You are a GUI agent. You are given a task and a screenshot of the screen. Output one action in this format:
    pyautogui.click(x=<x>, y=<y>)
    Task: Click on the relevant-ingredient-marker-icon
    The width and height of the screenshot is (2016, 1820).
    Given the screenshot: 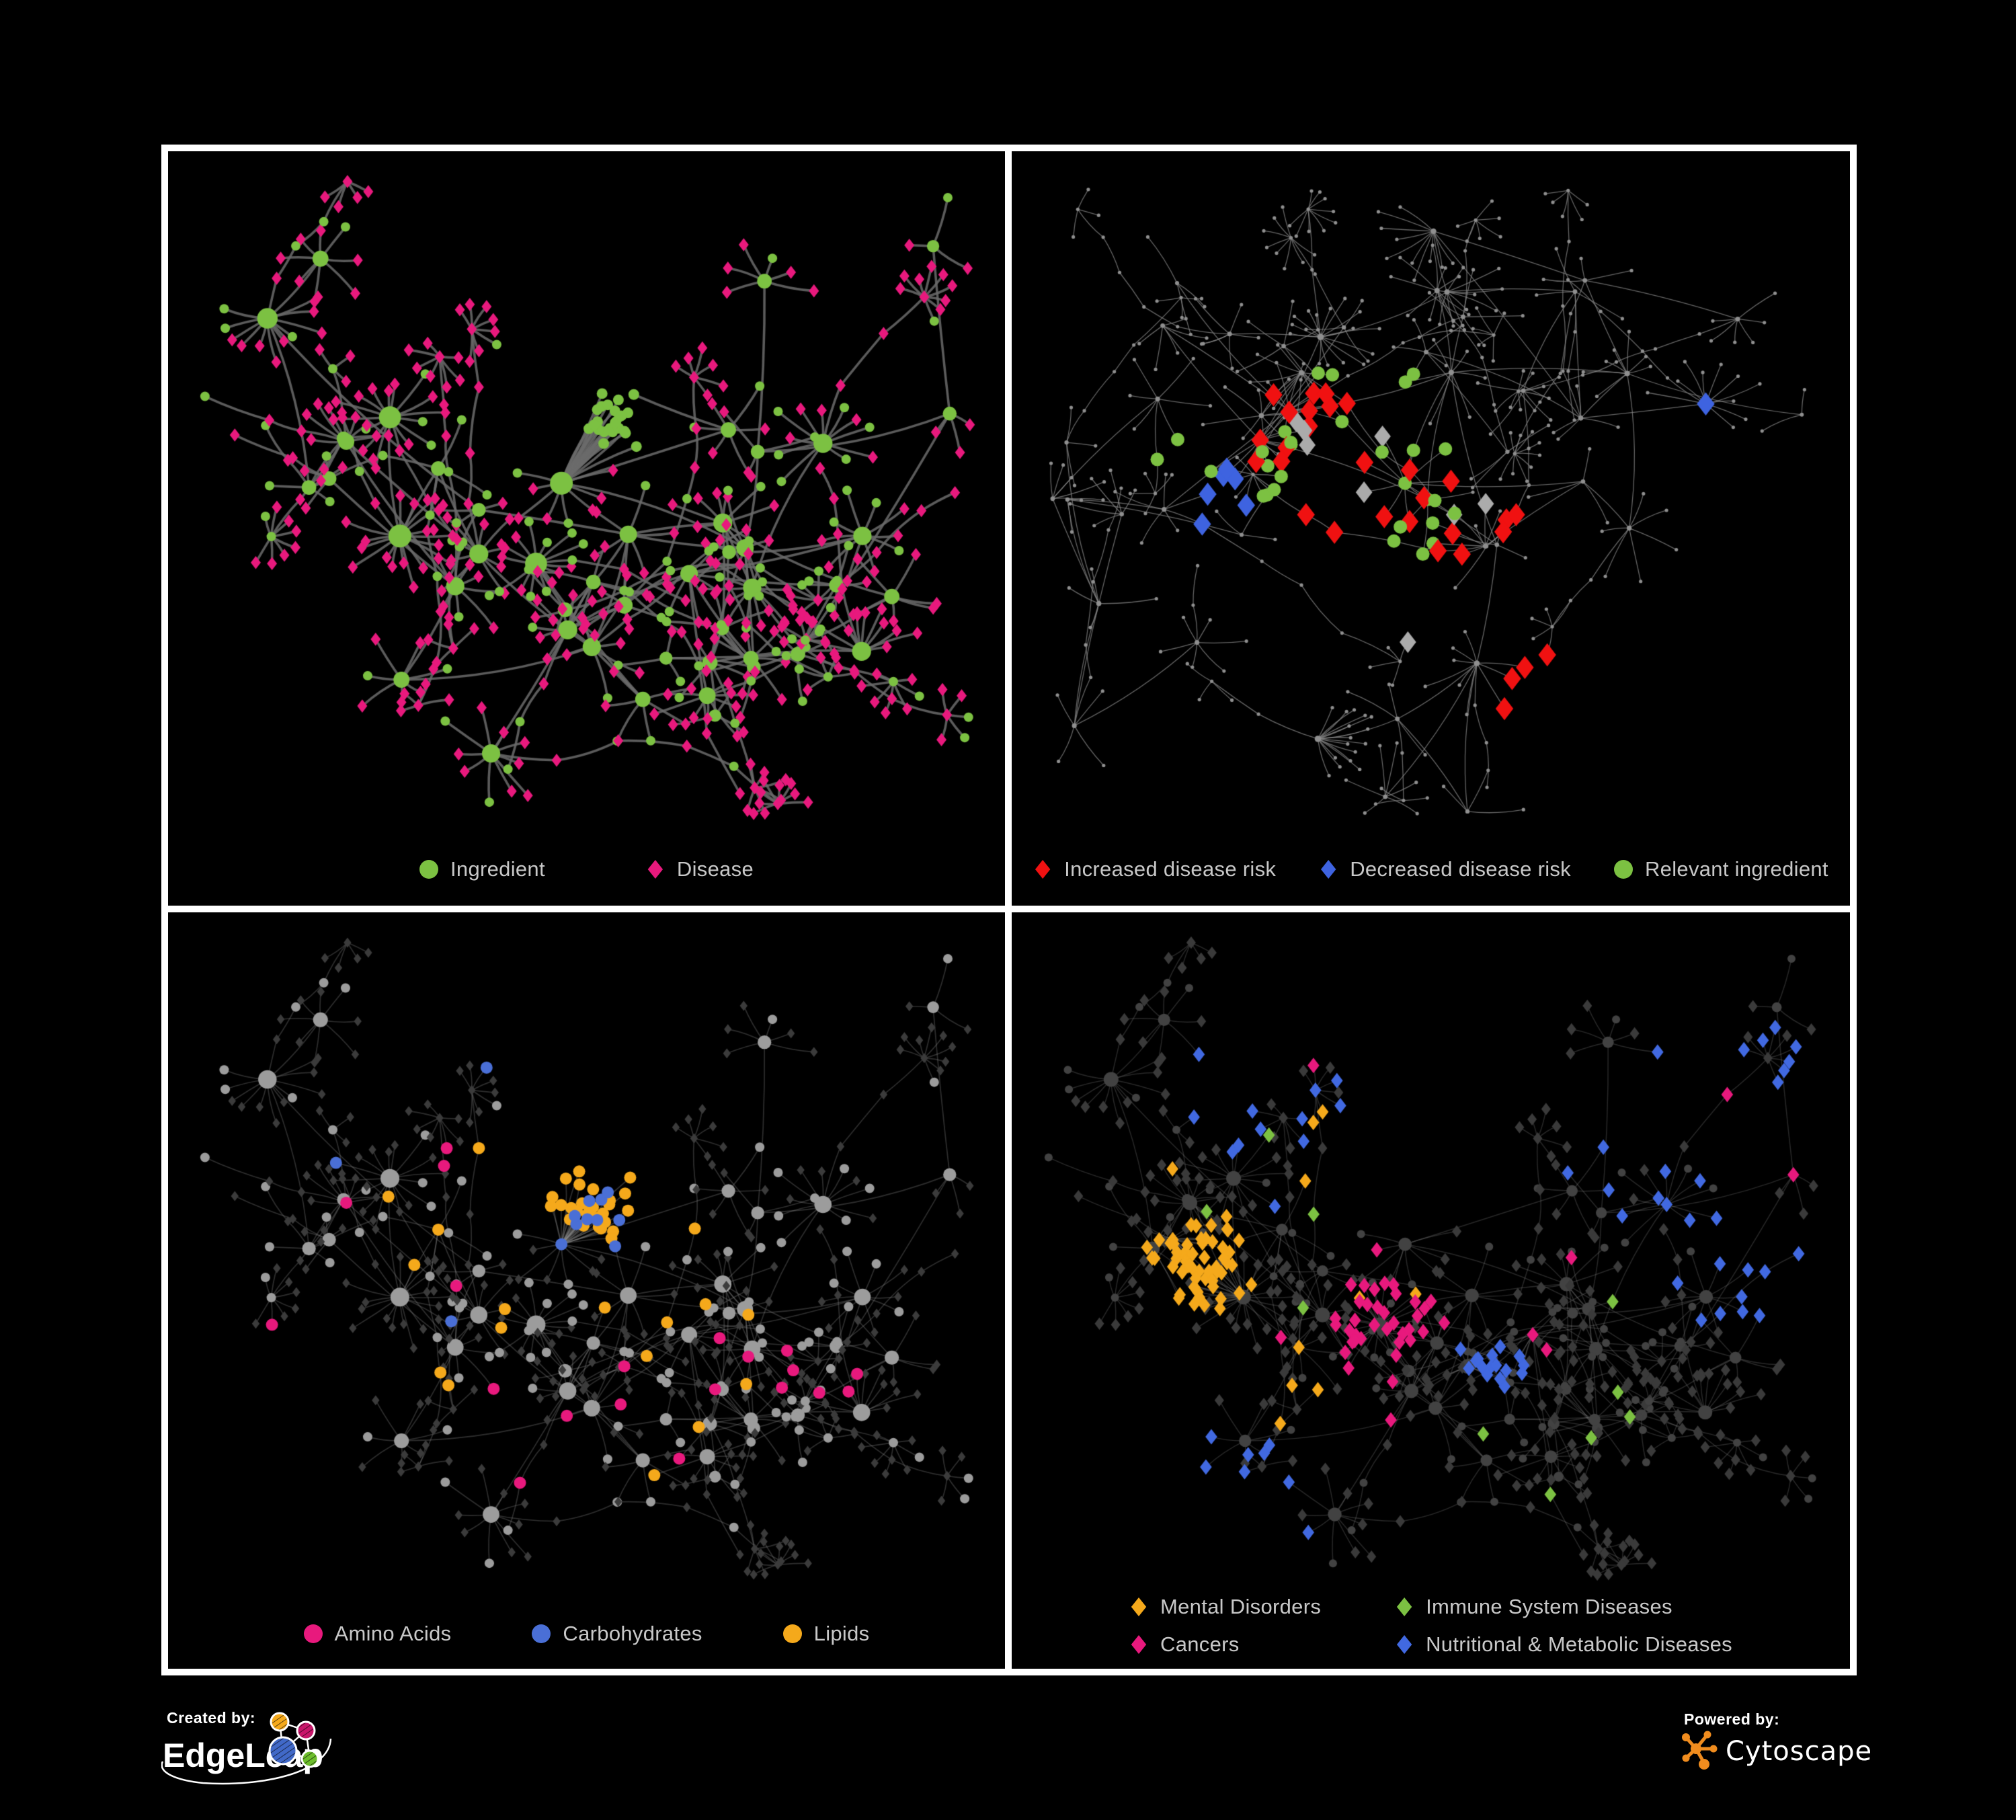 What is the action you would take?
    pyautogui.click(x=1623, y=869)
    